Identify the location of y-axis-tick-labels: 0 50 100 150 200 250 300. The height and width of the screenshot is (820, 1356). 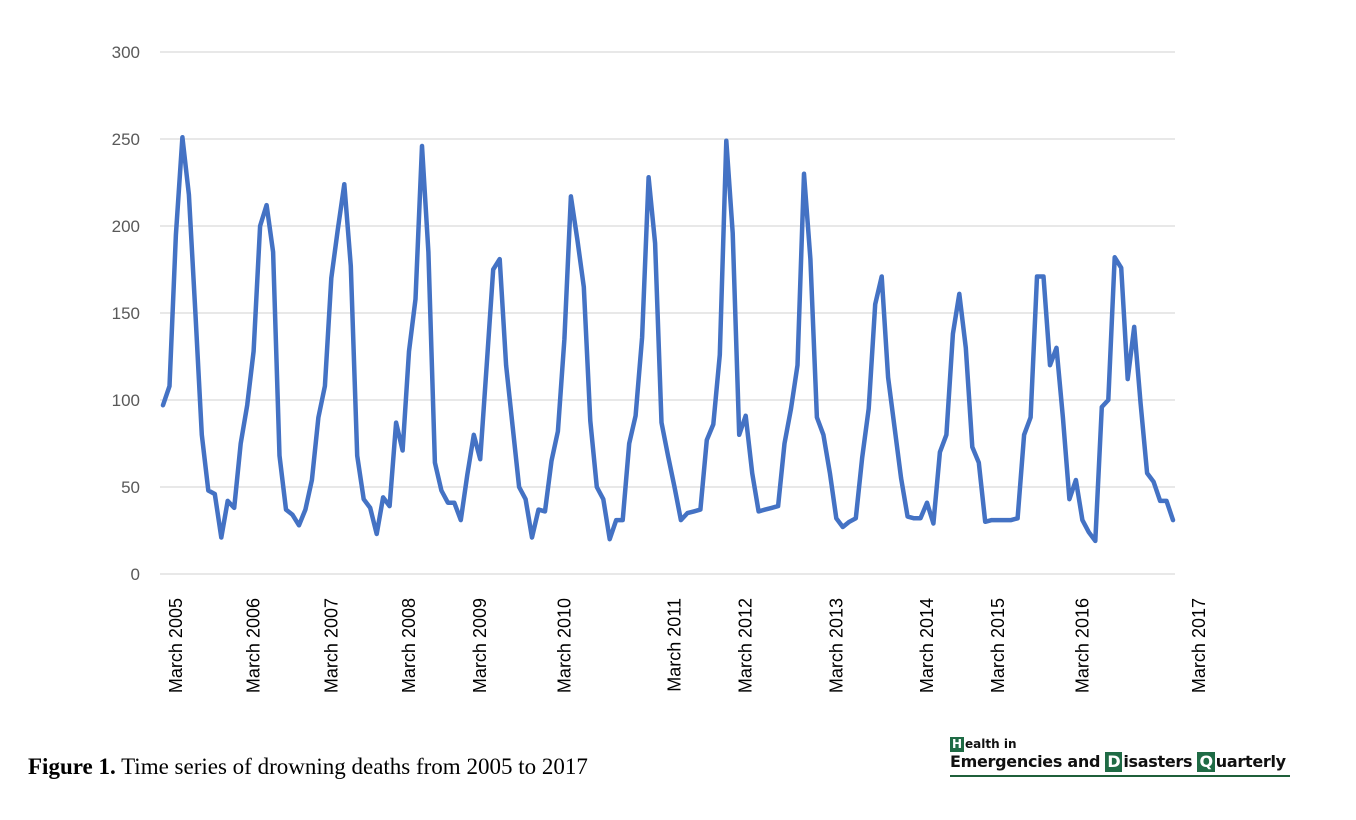
(126, 313).